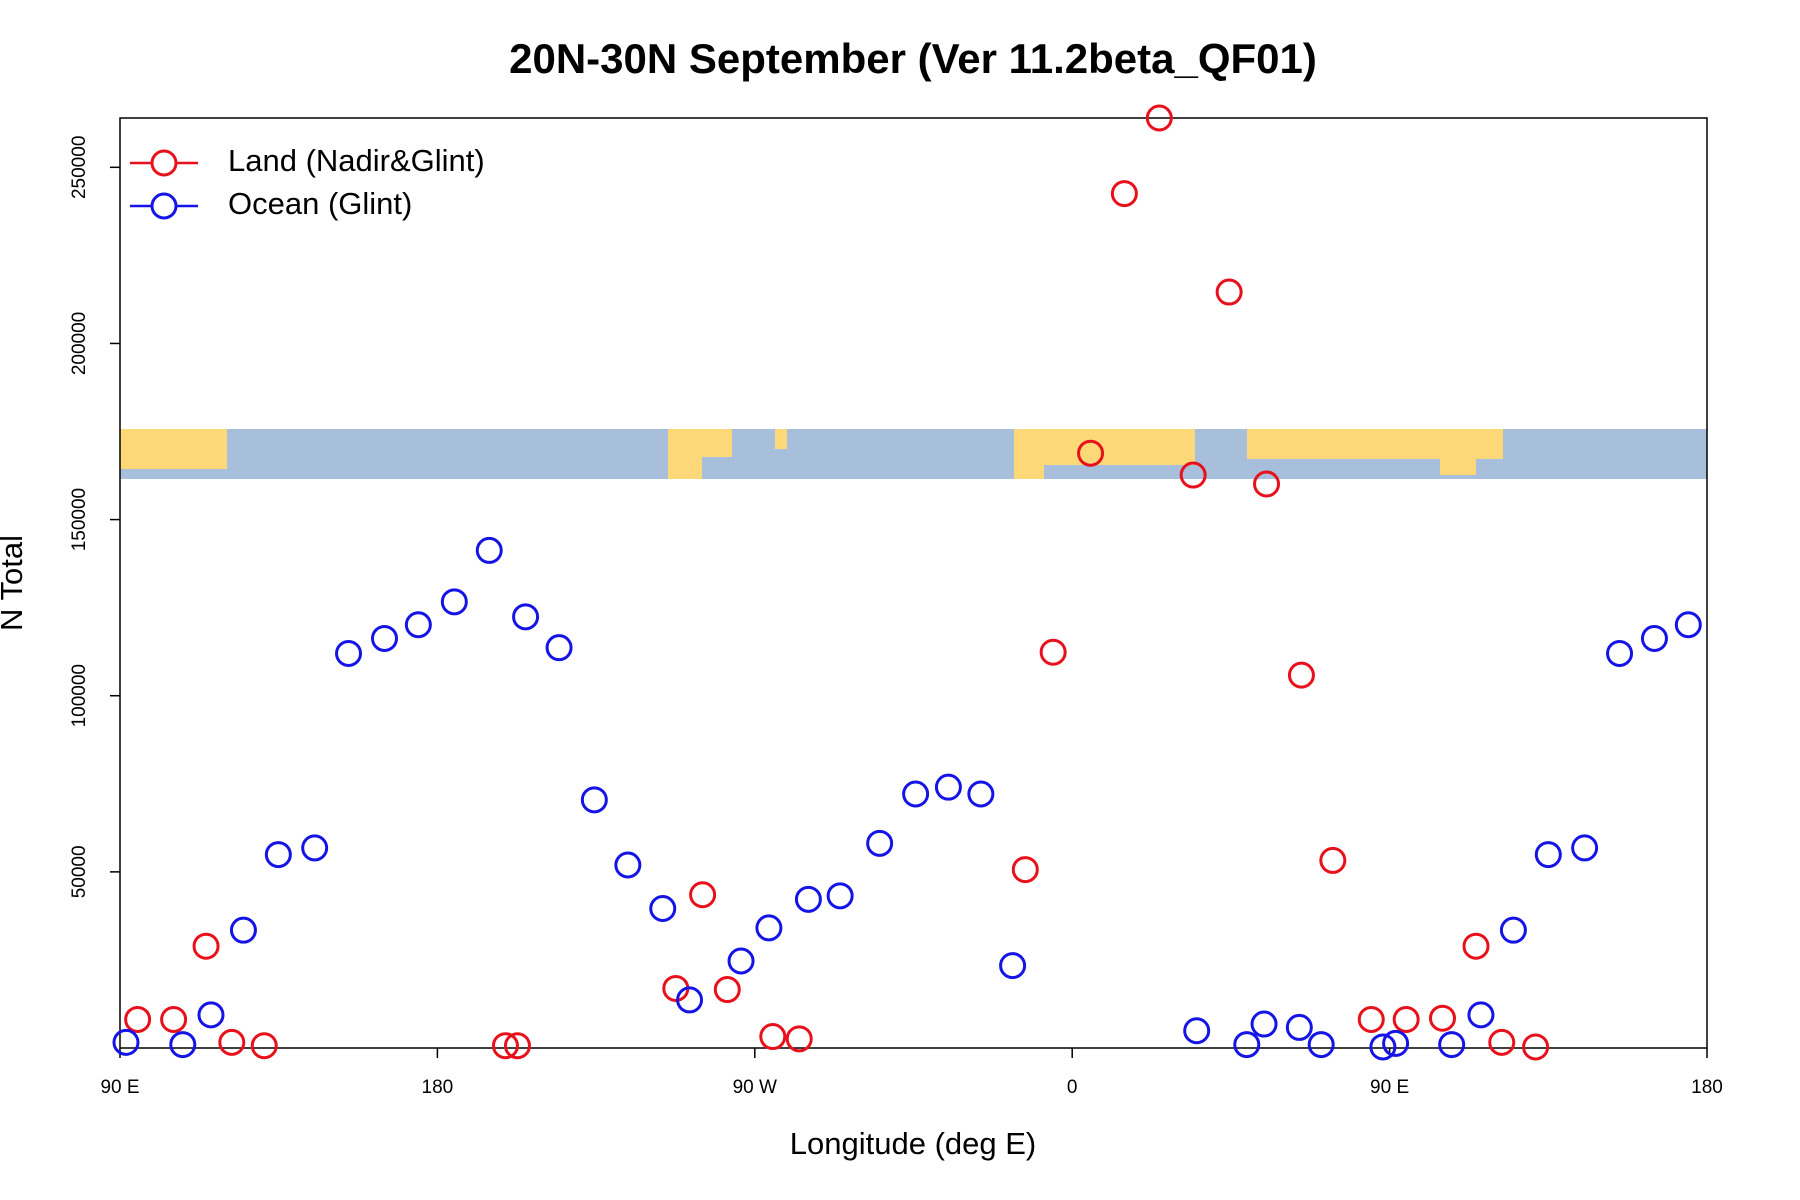  I want to click on y-tick-label: 100000, so click(79, 695).